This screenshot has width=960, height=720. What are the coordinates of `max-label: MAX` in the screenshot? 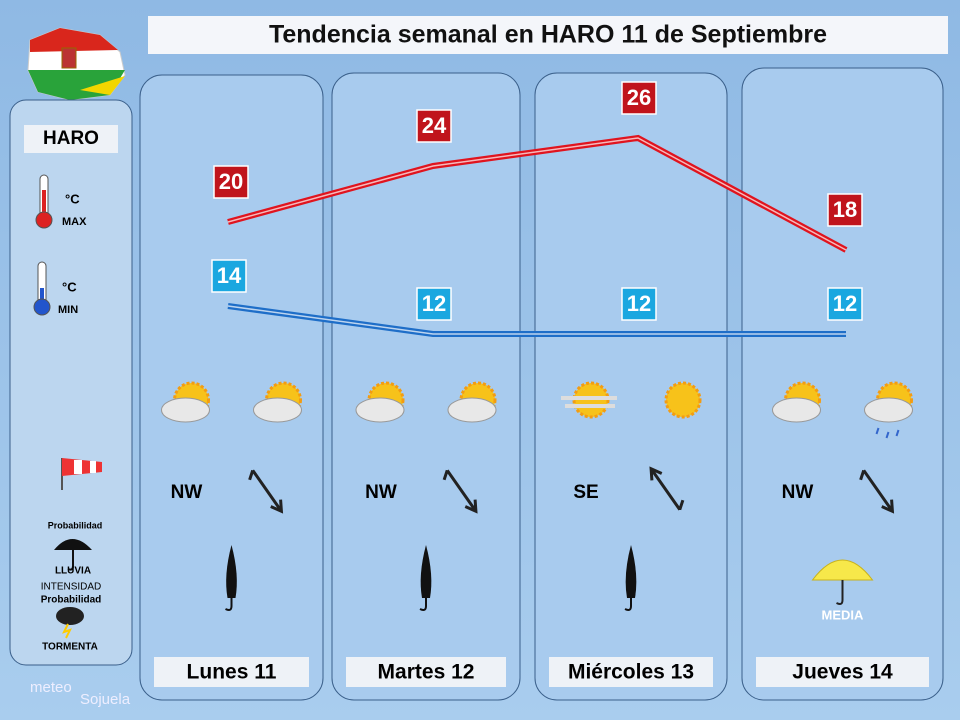 It's located at (74, 222).